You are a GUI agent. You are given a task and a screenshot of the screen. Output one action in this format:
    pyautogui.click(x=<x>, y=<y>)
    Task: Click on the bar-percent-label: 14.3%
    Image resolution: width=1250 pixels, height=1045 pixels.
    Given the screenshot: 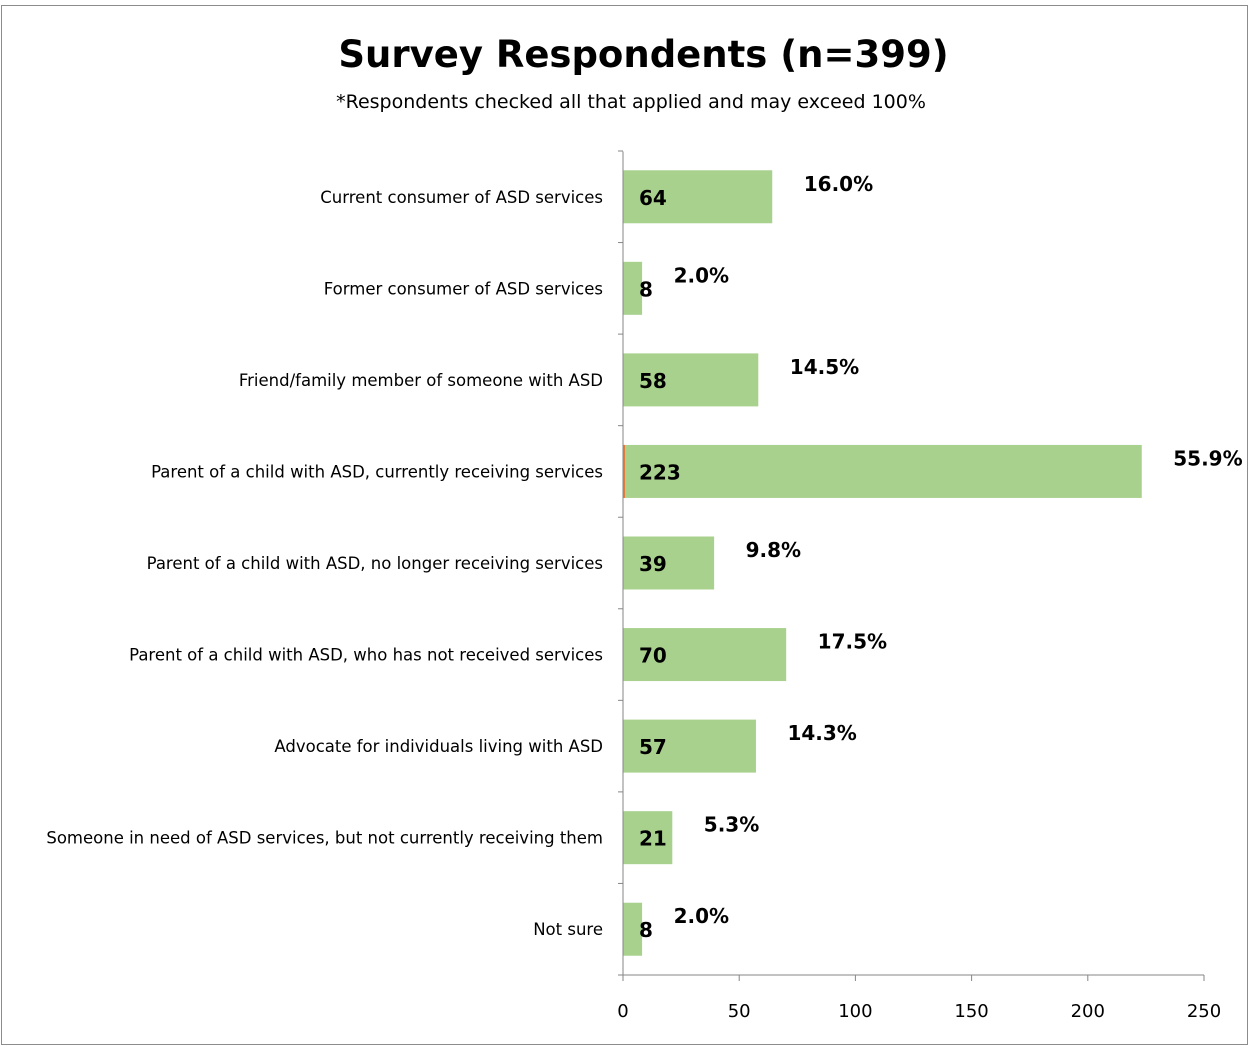 What is the action you would take?
    pyautogui.click(x=821, y=733)
    